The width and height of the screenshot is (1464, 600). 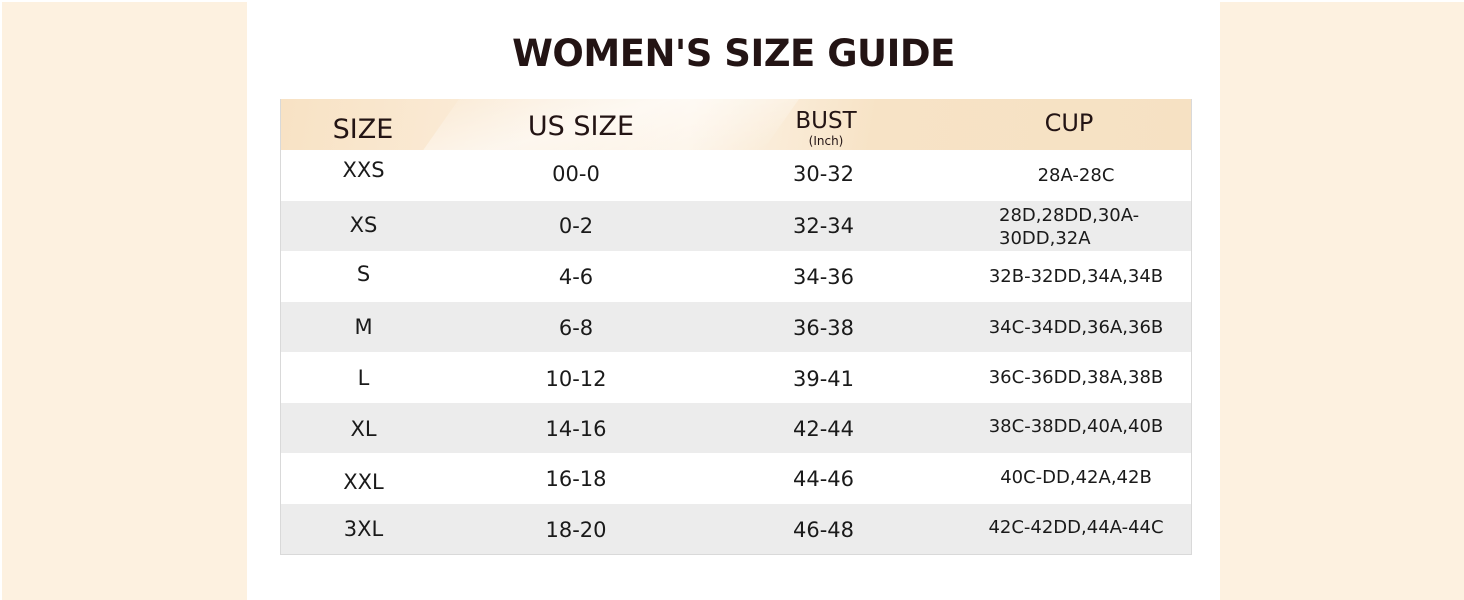 What do you see at coordinates (576, 327) in the screenshot?
I see `us-size-cell: 6-8` at bounding box center [576, 327].